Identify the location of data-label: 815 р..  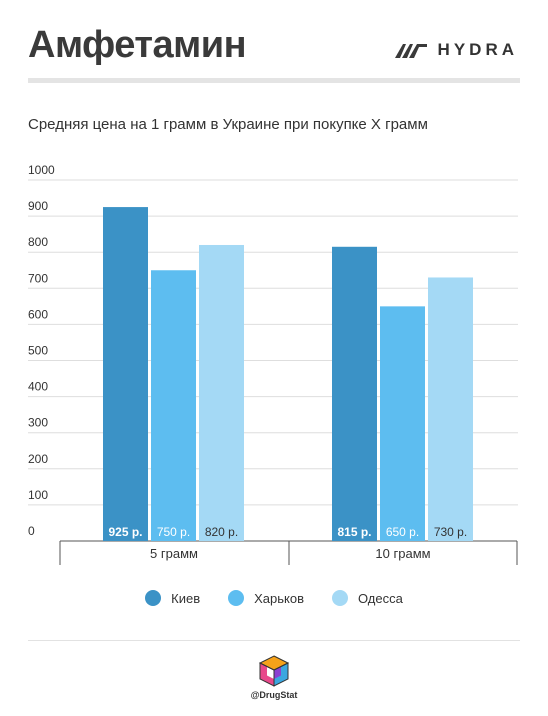
(354, 532).